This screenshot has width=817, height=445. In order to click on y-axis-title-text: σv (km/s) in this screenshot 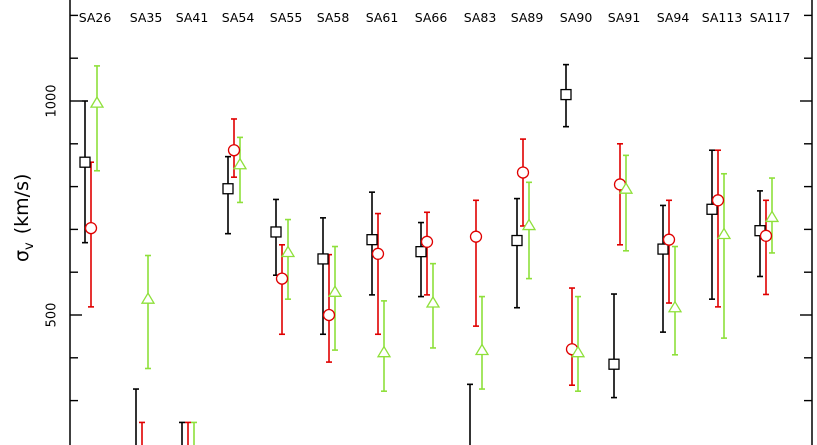, I will do `click(24, 218)`.